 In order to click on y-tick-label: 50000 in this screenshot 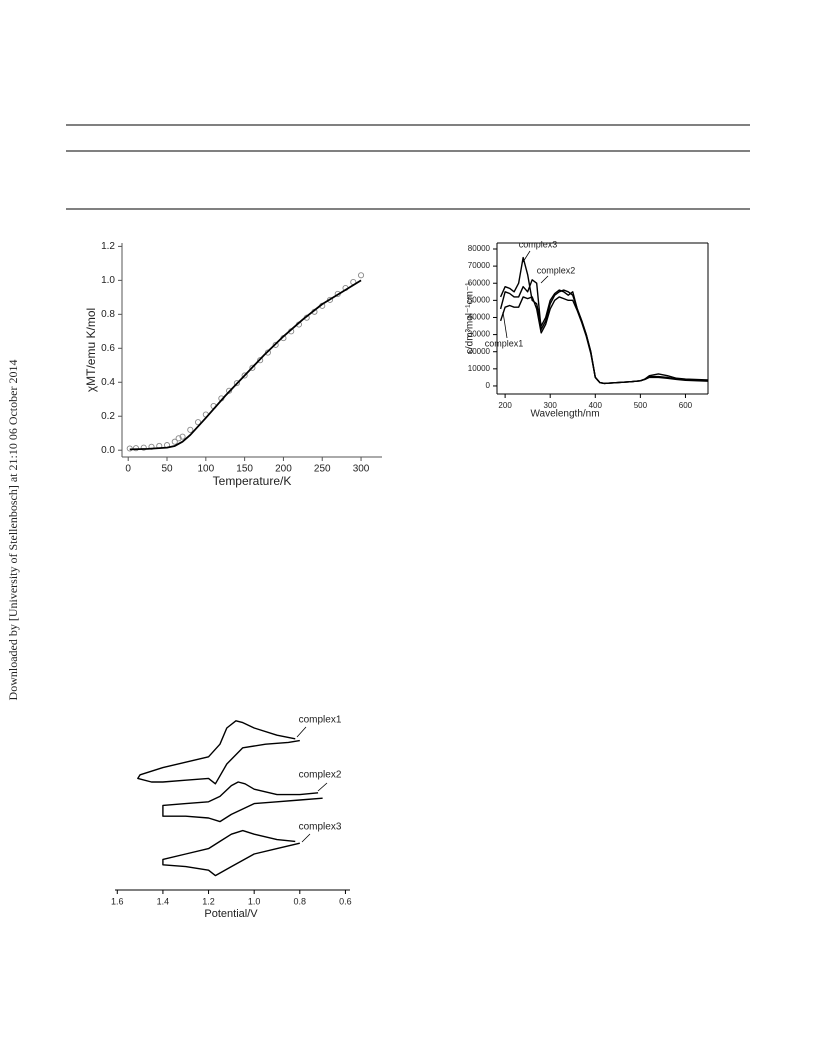, I will do `click(479, 299)`.